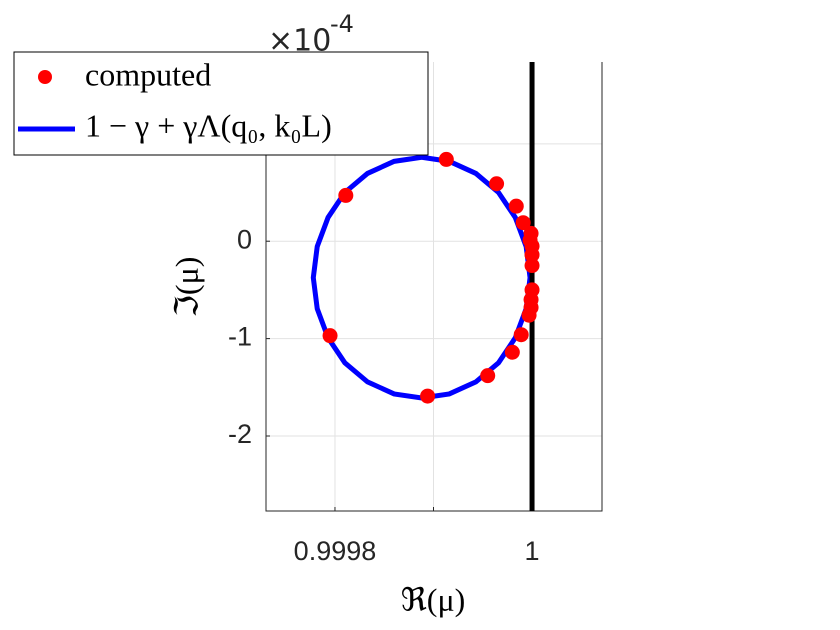 This screenshot has width=840, height=630. Describe the element at coordinates (240, 434) in the screenshot. I see `y-tick-label: -2` at that location.